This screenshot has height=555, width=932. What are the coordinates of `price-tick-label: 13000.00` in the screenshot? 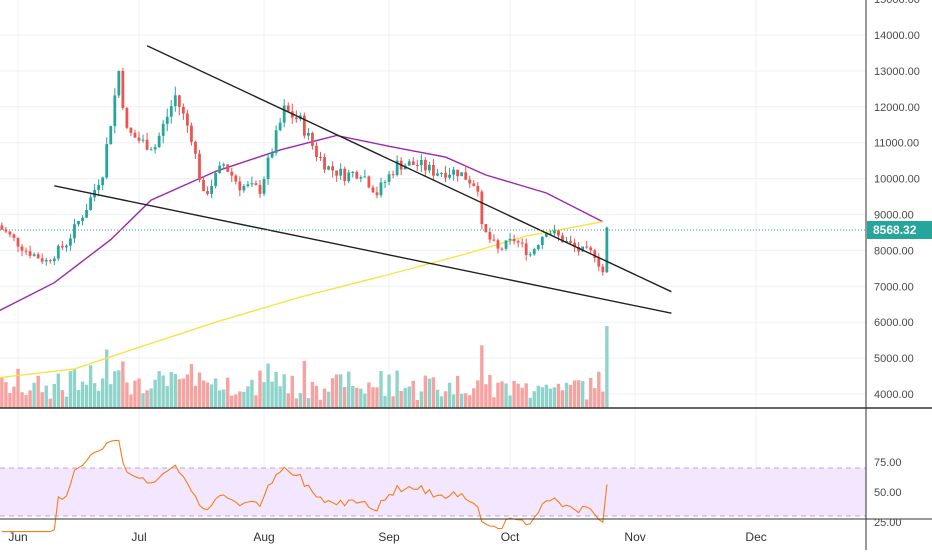 It's located at (897, 72).